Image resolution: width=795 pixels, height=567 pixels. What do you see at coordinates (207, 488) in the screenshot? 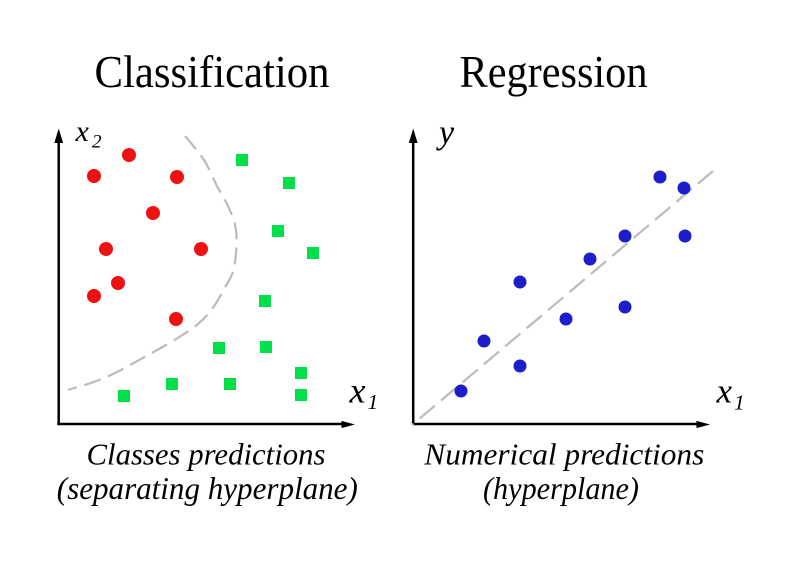
I see `svg-text: (separating hyperplane)` at bounding box center [207, 488].